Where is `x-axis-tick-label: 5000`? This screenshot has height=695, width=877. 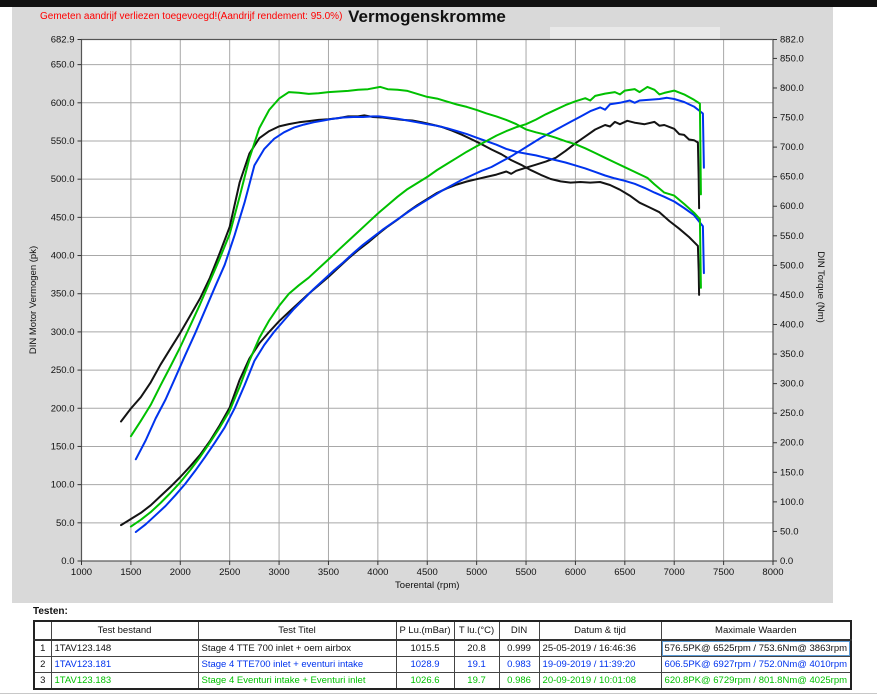
x-axis-tick-label: 5000 is located at coordinates (476, 572).